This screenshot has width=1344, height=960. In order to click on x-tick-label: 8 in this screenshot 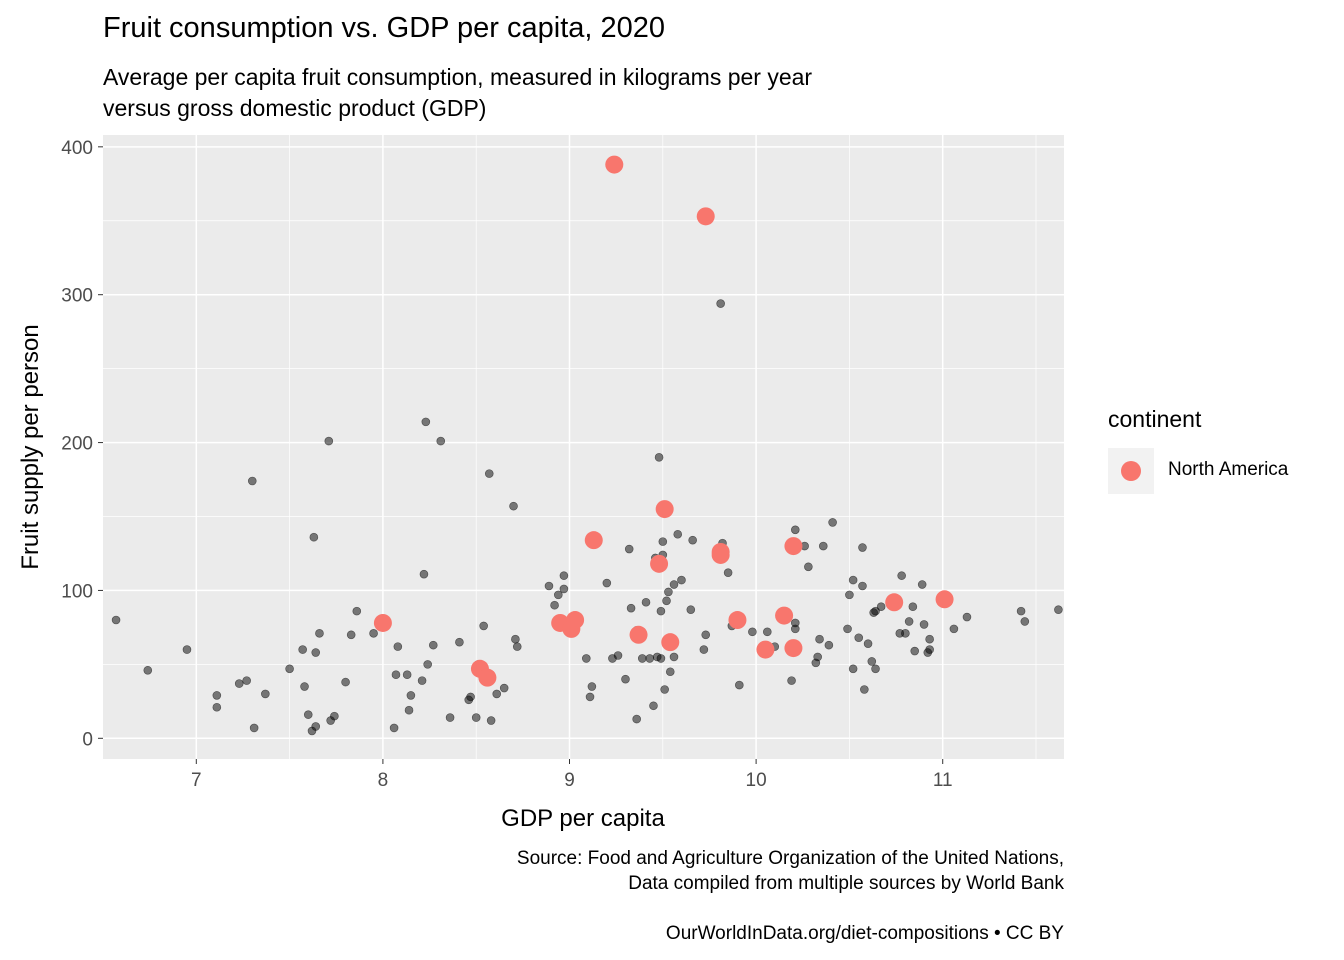, I will do `click(383, 780)`.